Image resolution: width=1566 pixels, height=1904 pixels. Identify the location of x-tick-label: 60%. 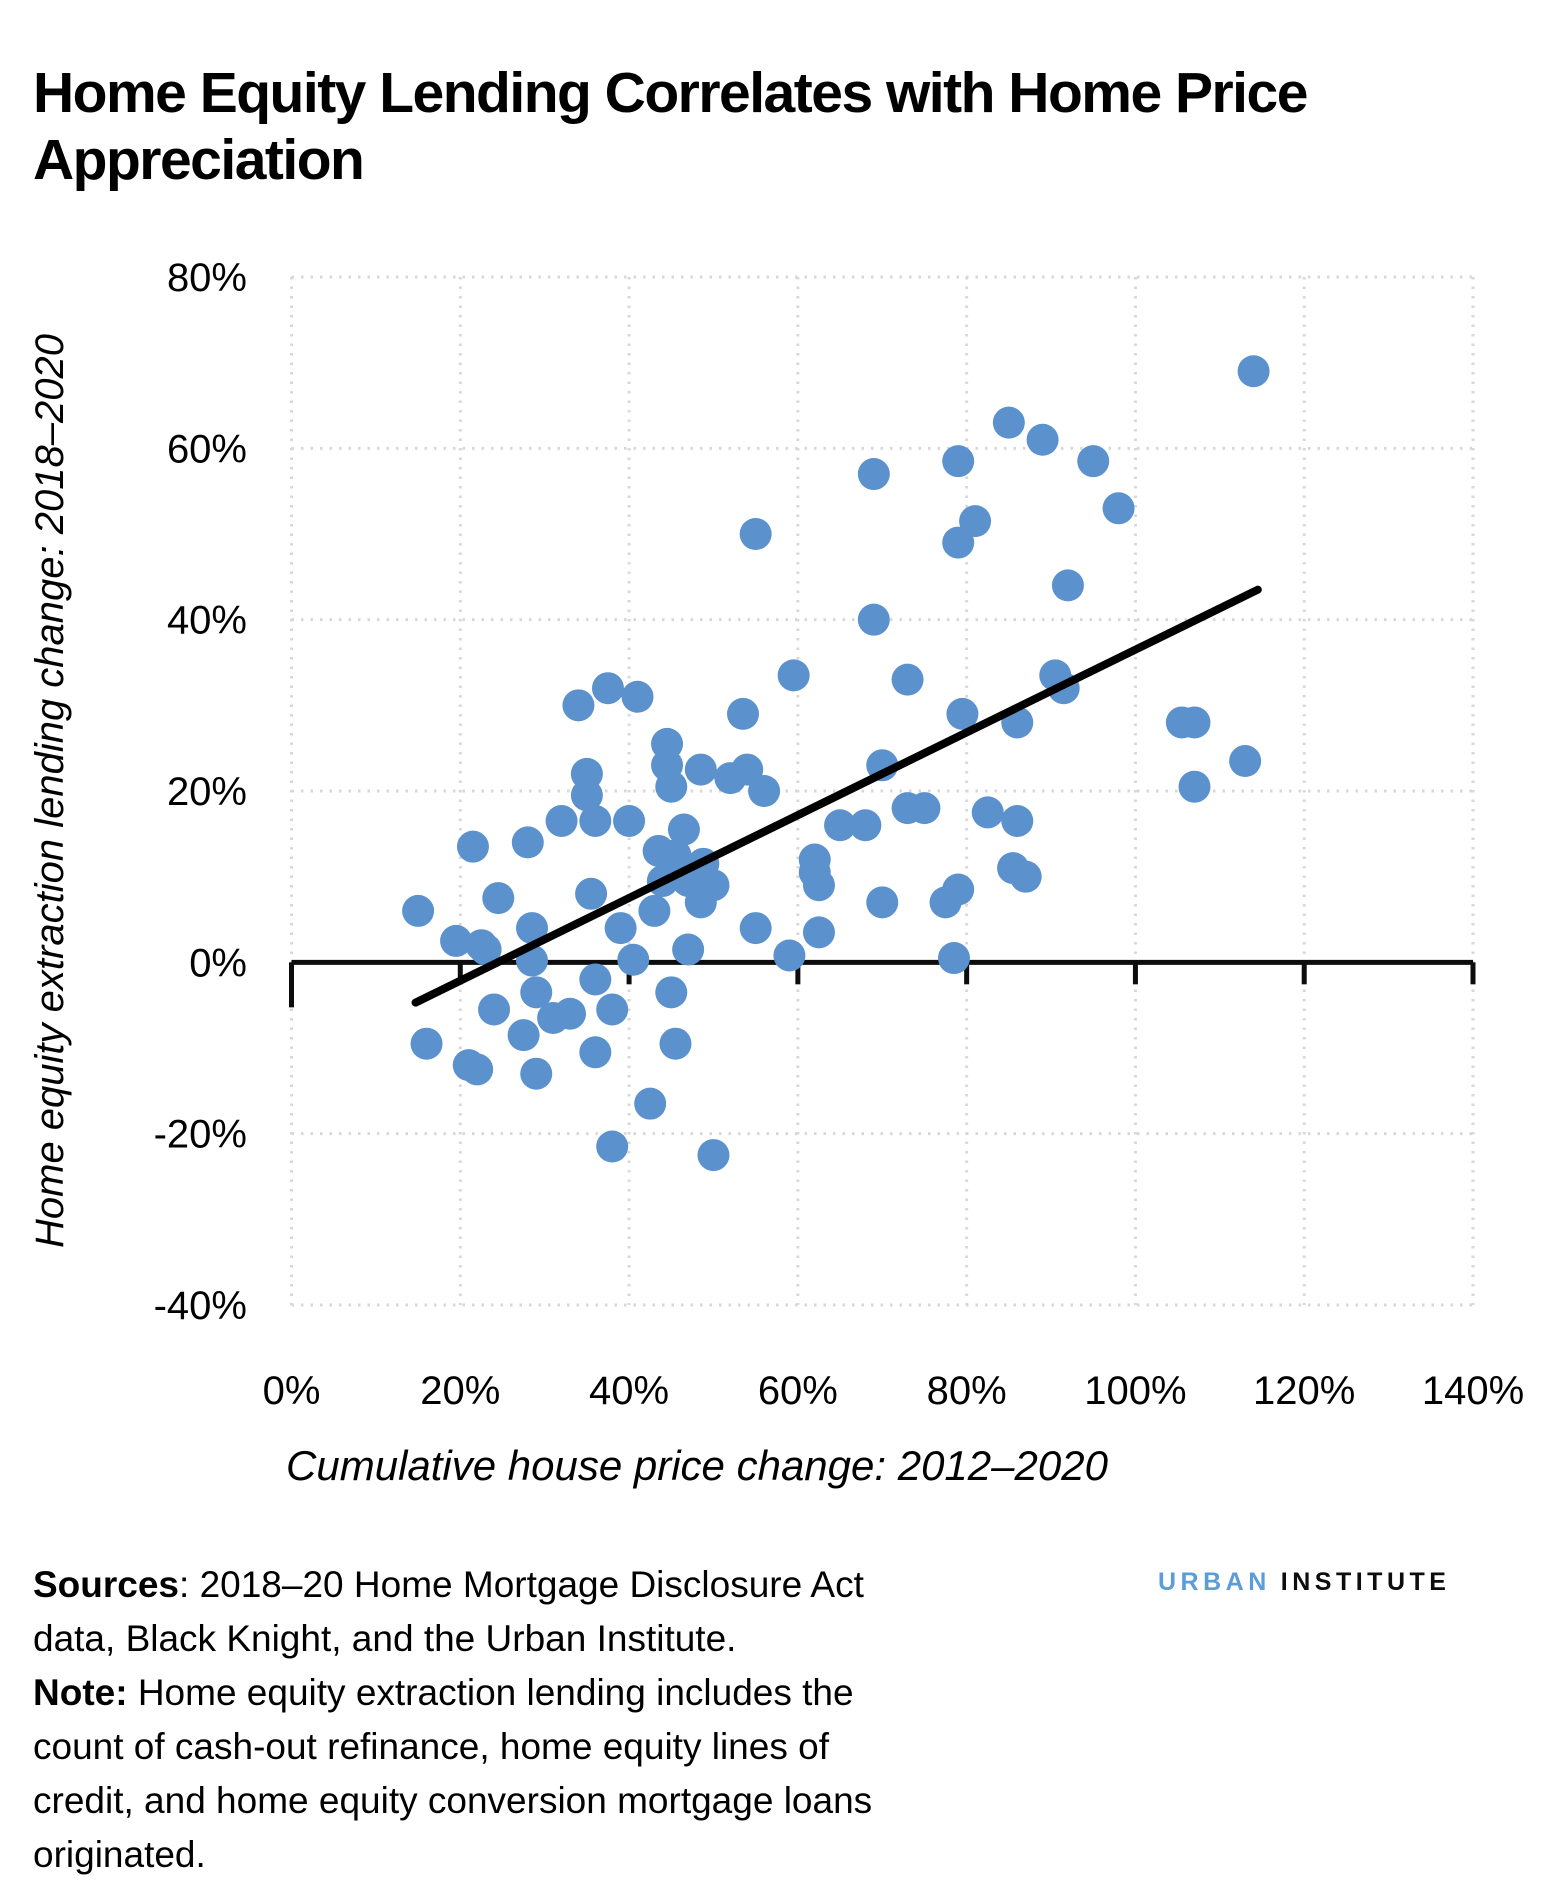
(798, 1391).